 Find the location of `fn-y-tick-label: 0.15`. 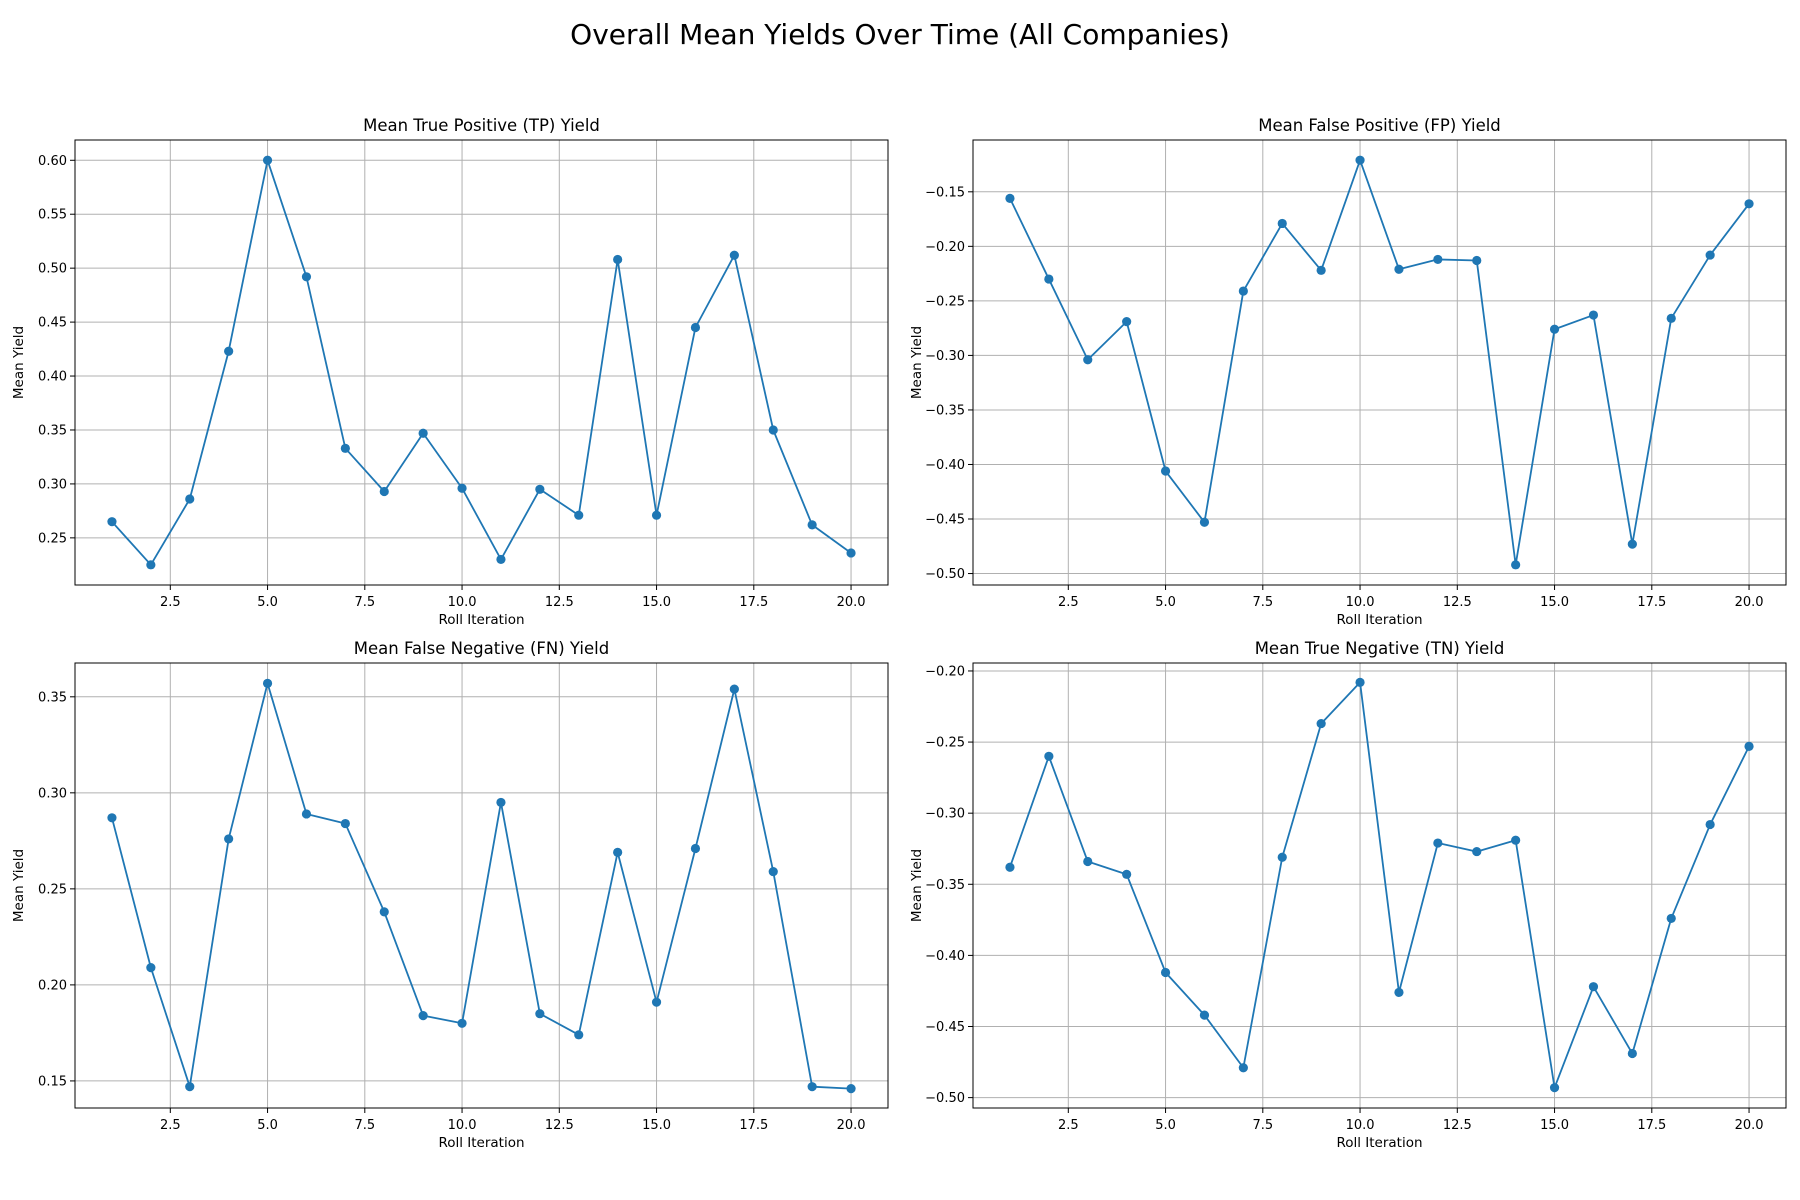

fn-y-tick-label: 0.15 is located at coordinates (52, 1081).